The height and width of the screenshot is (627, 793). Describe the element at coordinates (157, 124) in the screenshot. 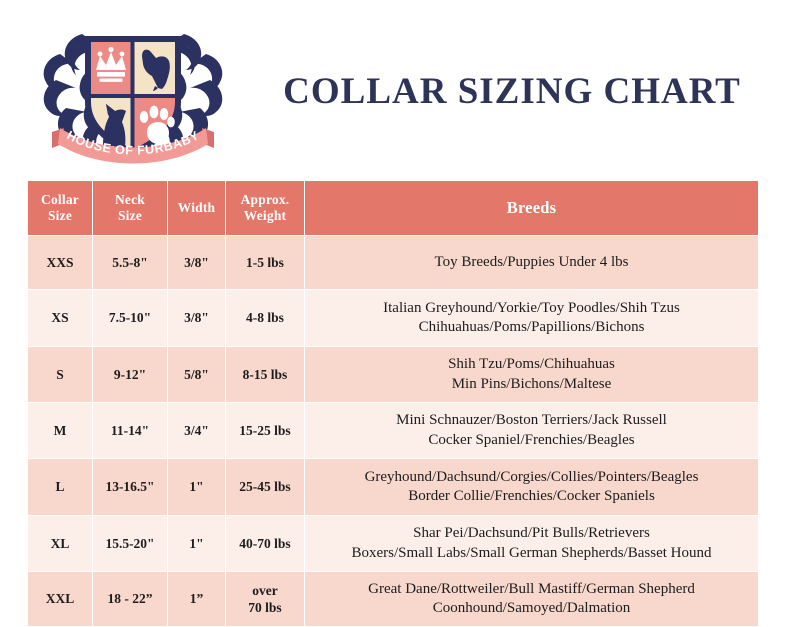

I see `paw-print-icon` at that location.